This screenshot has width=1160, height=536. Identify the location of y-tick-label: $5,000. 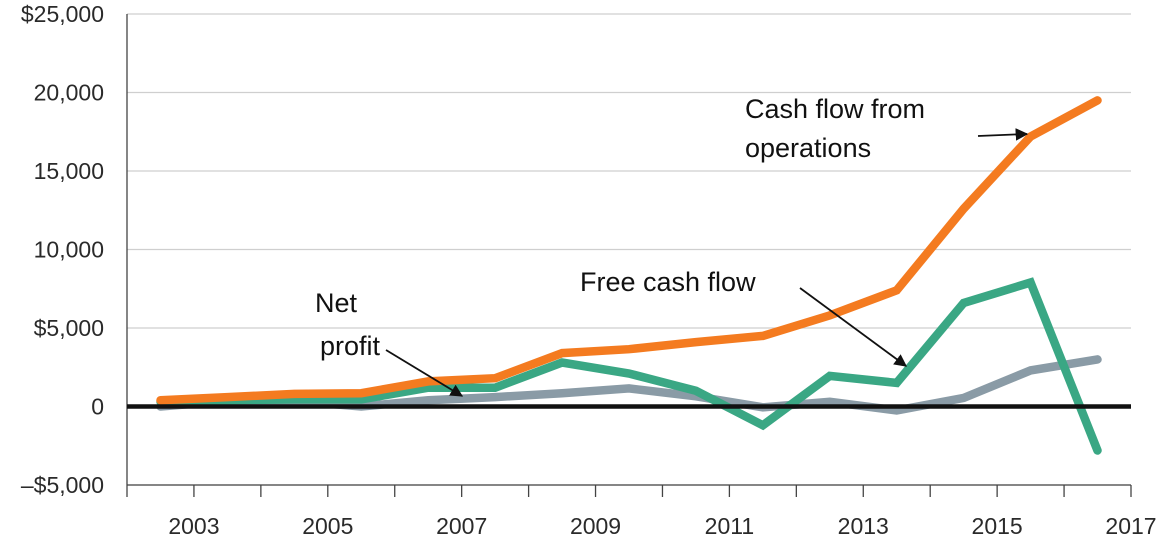
(69, 328).